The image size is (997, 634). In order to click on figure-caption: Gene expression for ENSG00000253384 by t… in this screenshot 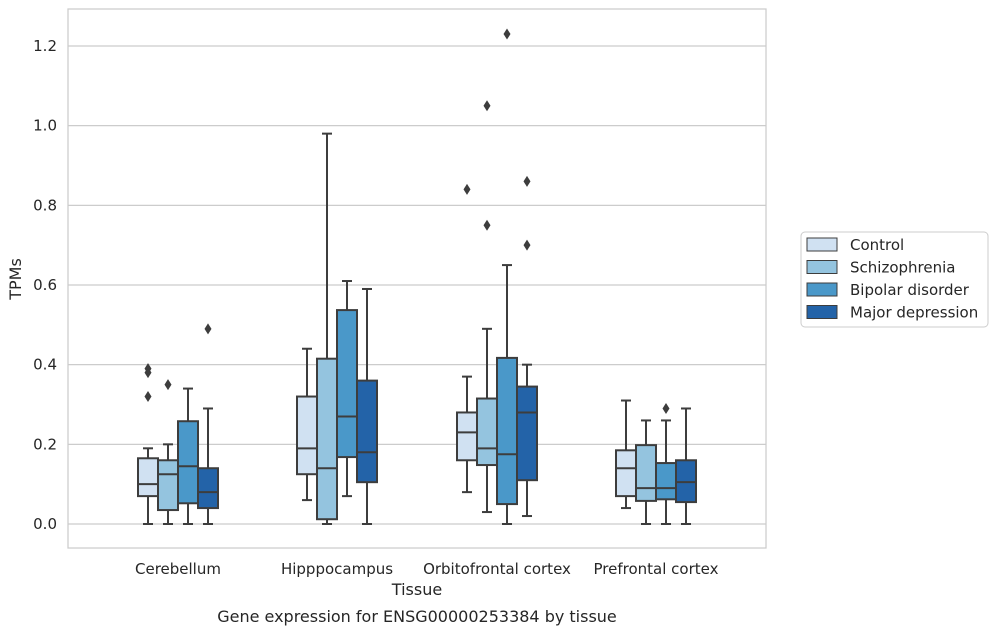, I will do `click(417, 616)`.